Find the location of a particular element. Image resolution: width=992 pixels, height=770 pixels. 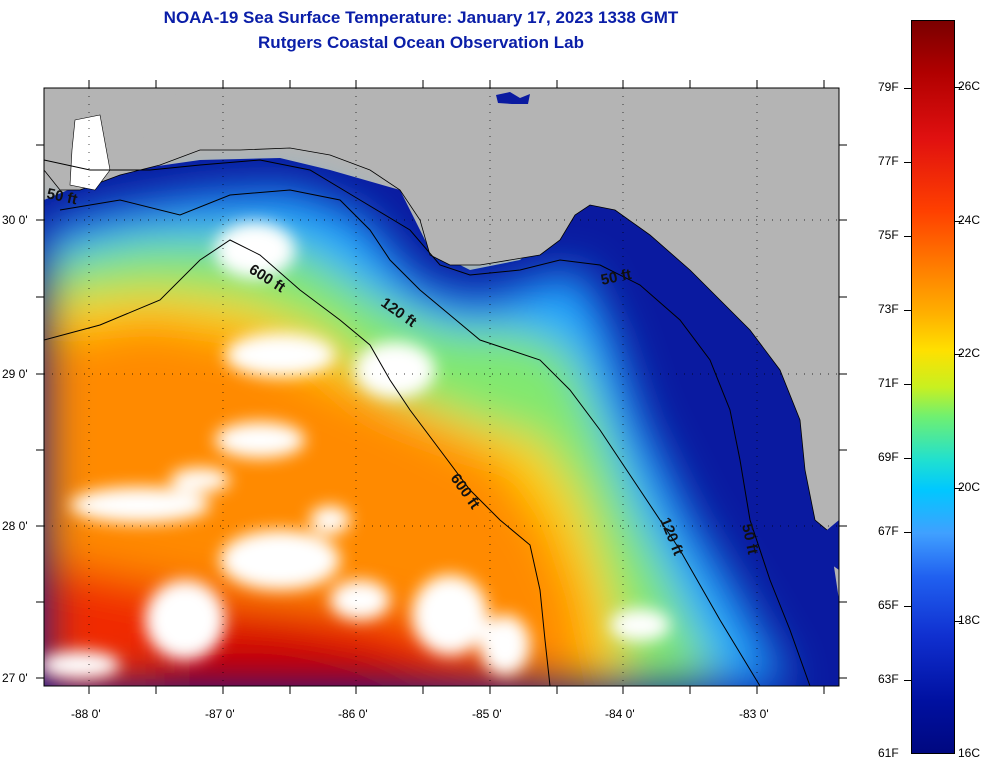

colorbar-c-label: 22C is located at coordinates (969, 353).